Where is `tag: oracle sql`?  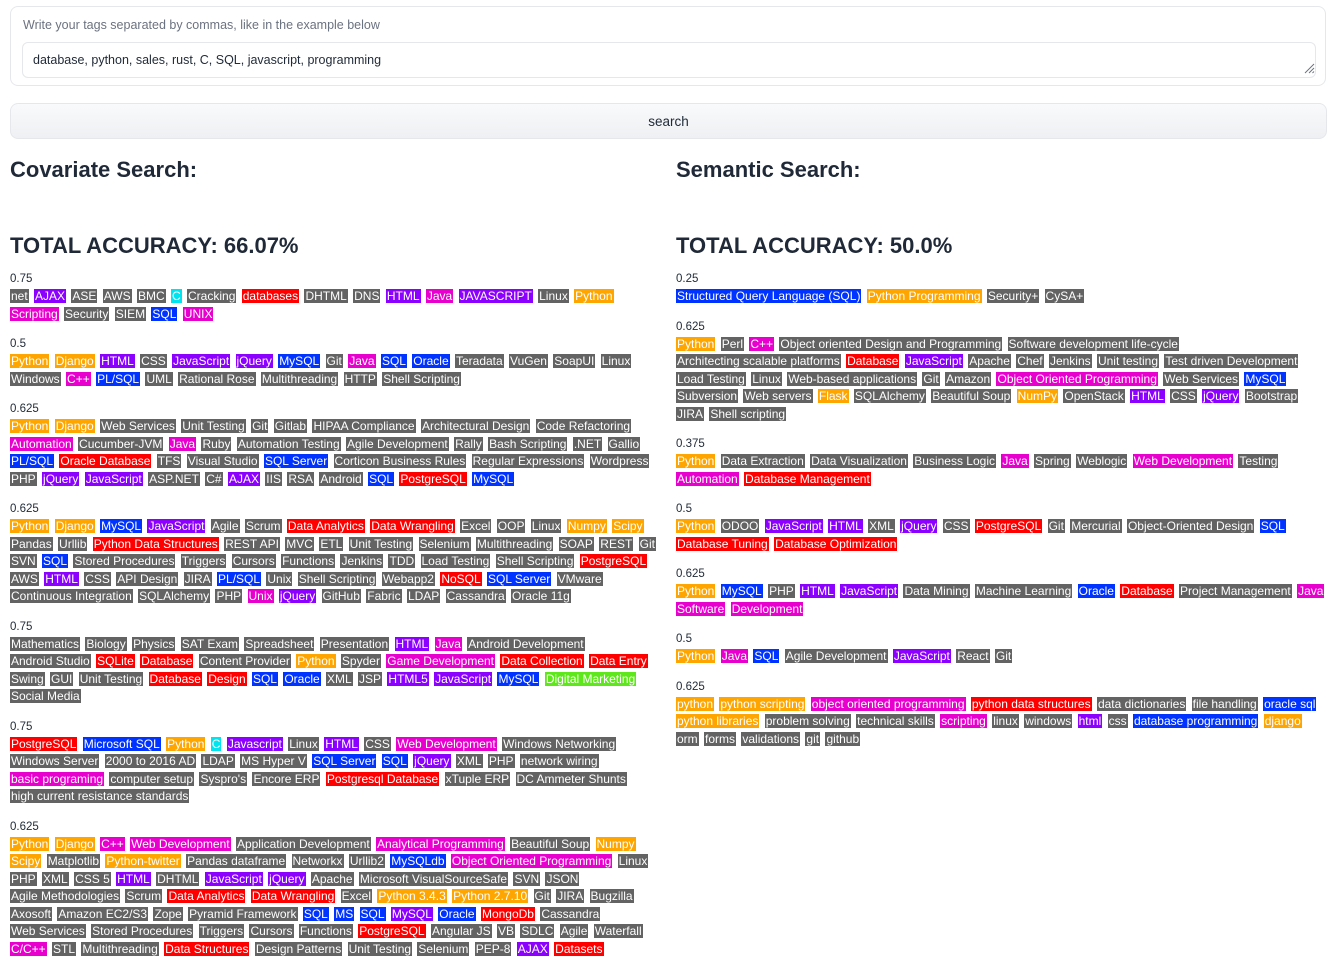
tag: oracle sql is located at coordinates (1290, 703).